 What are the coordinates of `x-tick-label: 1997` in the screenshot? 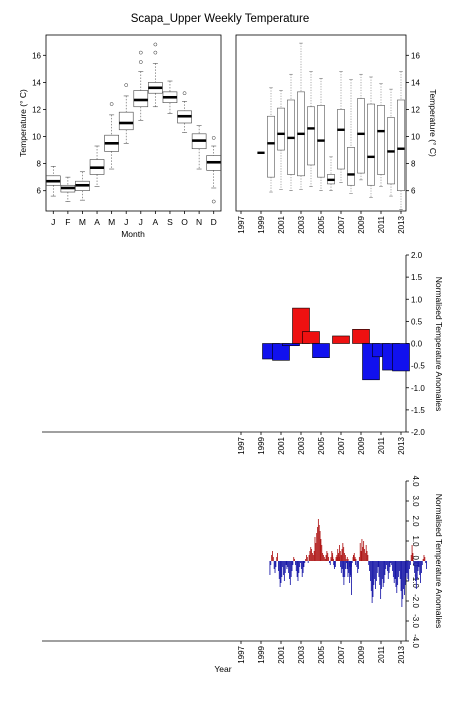 It's located at (241, 654).